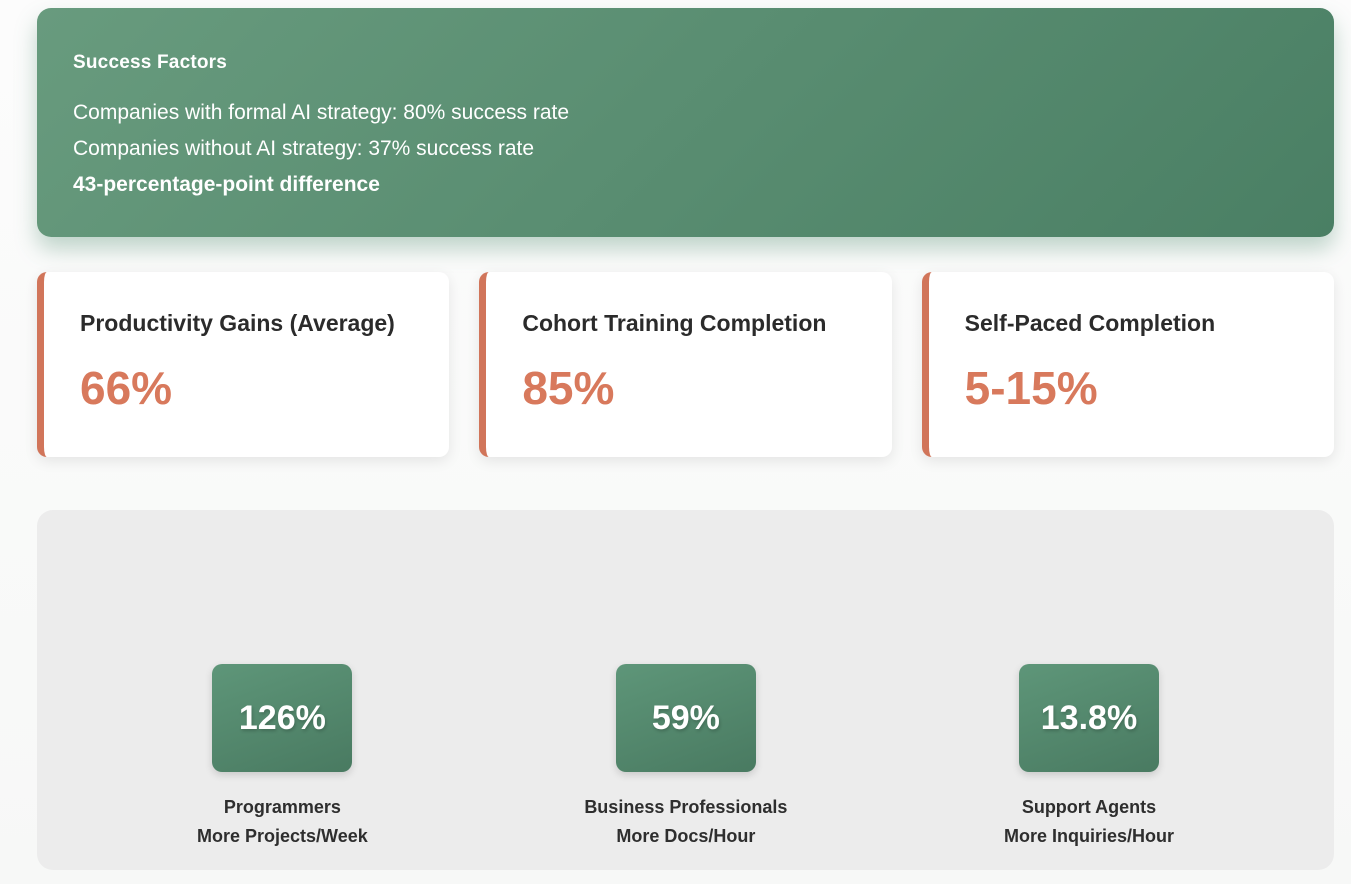  I want to click on stat-card-value: 66%, so click(126, 388).